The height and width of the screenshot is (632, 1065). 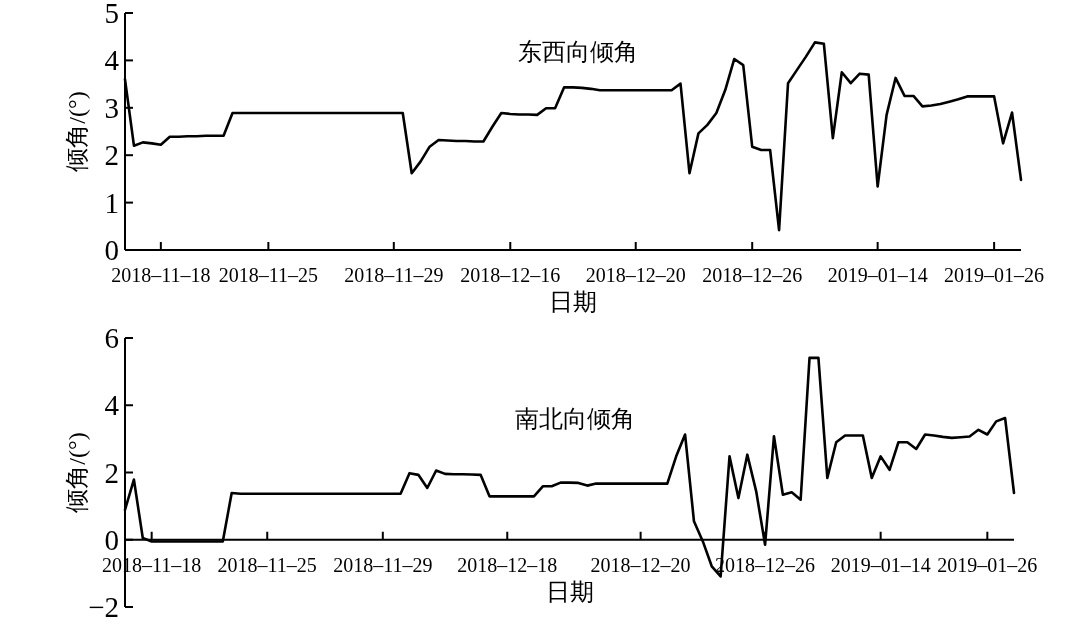 What do you see at coordinates (111, 202) in the screenshot?
I see `y-tick-label: 1` at bounding box center [111, 202].